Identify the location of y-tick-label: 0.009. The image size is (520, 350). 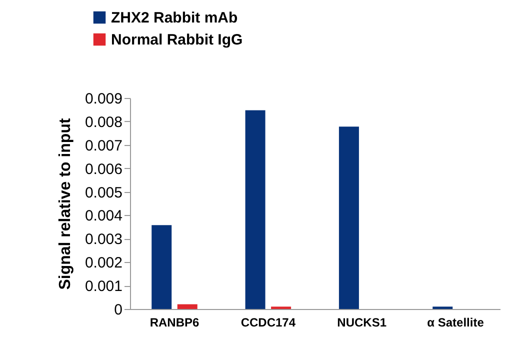
(103, 99).